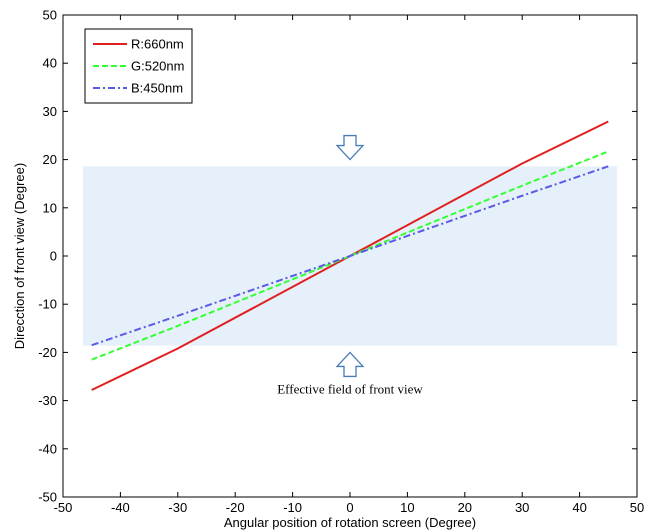 The height and width of the screenshot is (531, 650). I want to click on y-tick-label: 10, so click(50, 207).